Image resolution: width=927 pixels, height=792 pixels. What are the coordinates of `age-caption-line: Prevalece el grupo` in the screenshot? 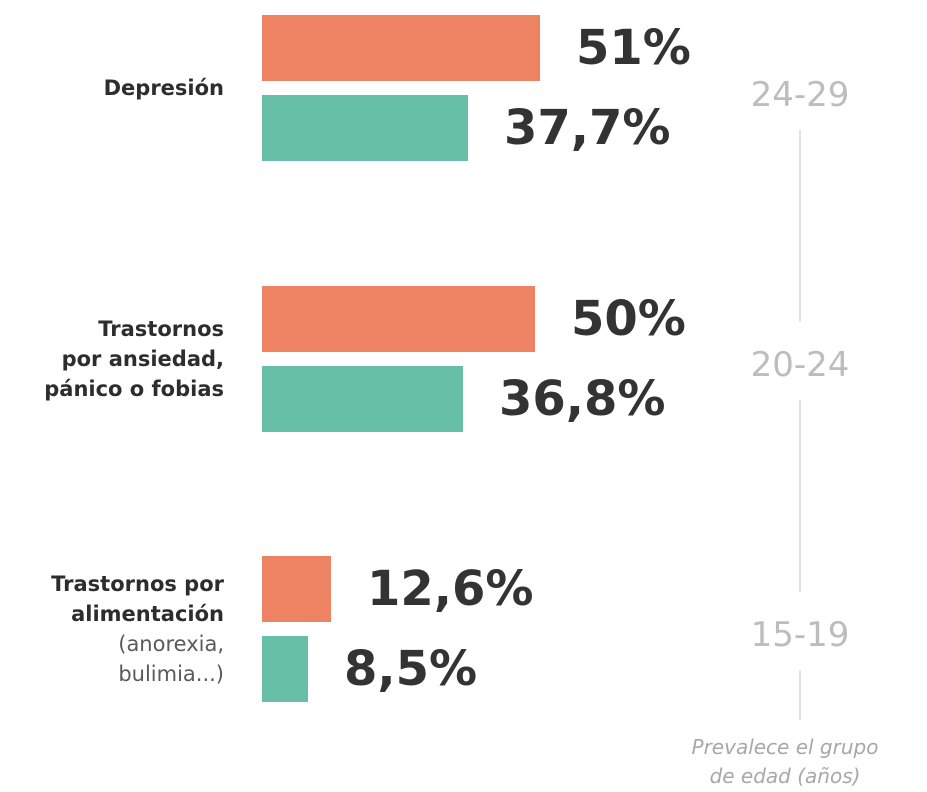 It's located at (783, 747).